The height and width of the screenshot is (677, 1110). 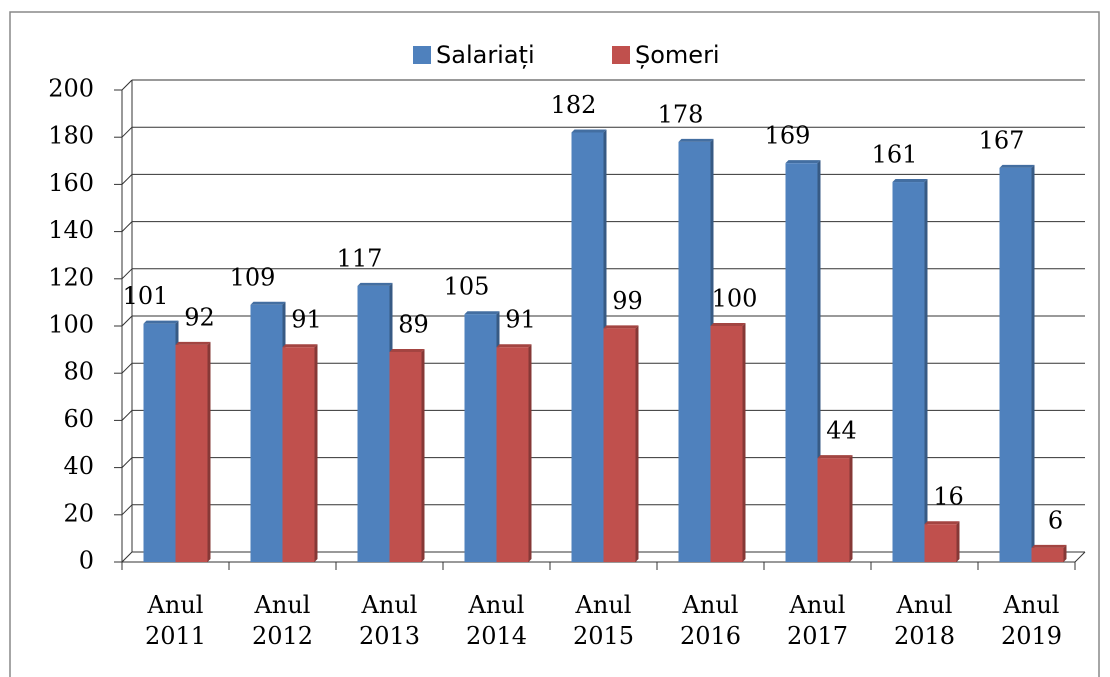 What do you see at coordinates (788, 136) in the screenshot?
I see `data-label: 169` at bounding box center [788, 136].